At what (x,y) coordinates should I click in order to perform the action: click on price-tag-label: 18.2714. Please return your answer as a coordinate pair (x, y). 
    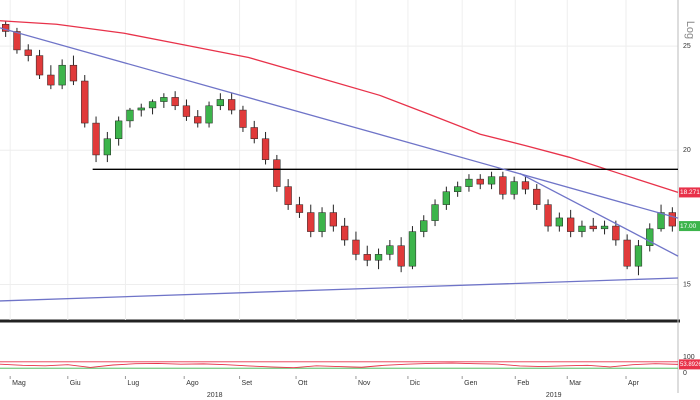
    Looking at the image, I should click on (690, 192).